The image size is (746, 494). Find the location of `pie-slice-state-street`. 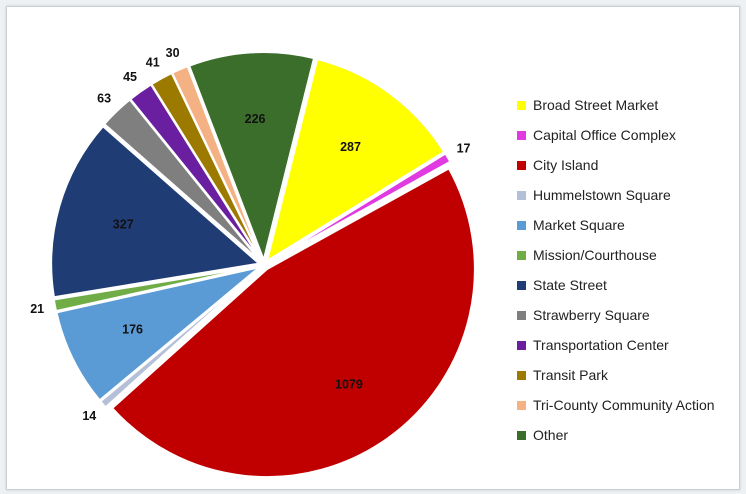

pie-slice-state-street is located at coordinates (156, 211).